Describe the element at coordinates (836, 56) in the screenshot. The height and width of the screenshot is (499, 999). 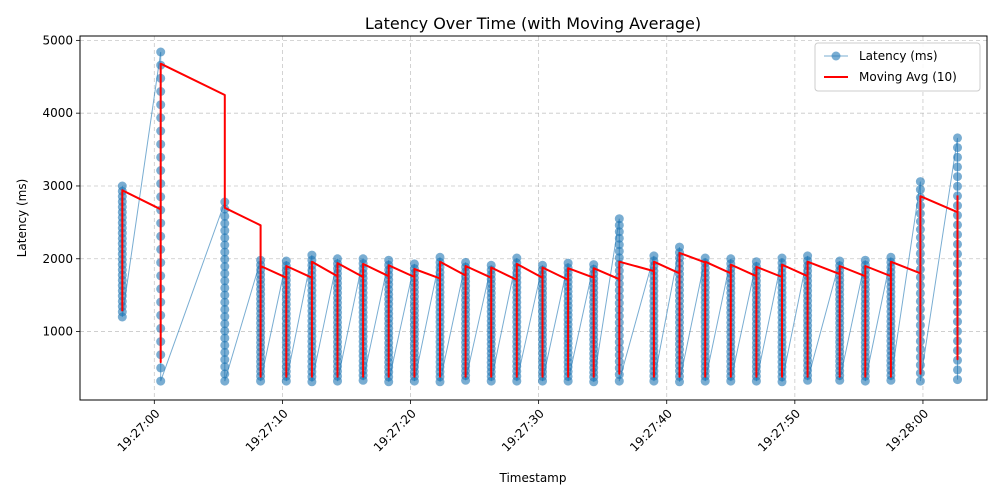
I see `legend-latency-marker` at that location.